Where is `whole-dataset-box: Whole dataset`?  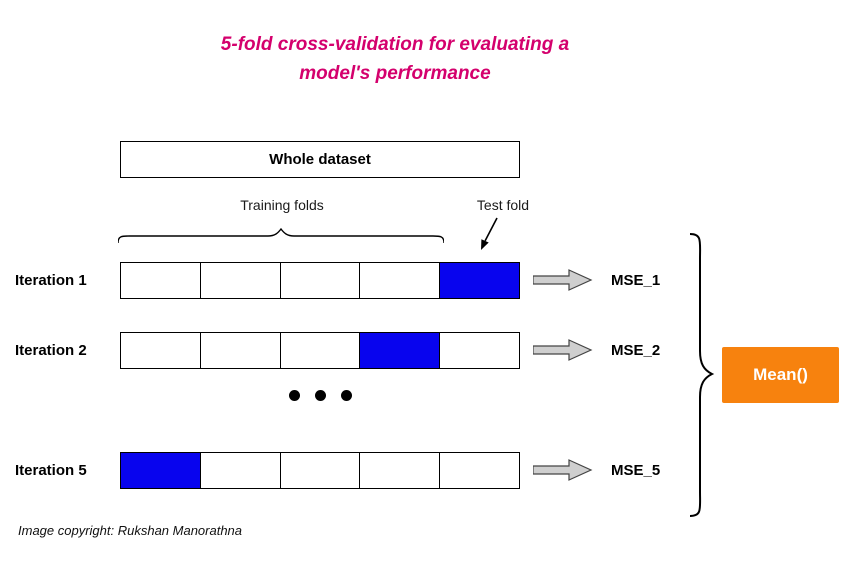
whole-dataset-box: Whole dataset is located at coordinates (320, 159).